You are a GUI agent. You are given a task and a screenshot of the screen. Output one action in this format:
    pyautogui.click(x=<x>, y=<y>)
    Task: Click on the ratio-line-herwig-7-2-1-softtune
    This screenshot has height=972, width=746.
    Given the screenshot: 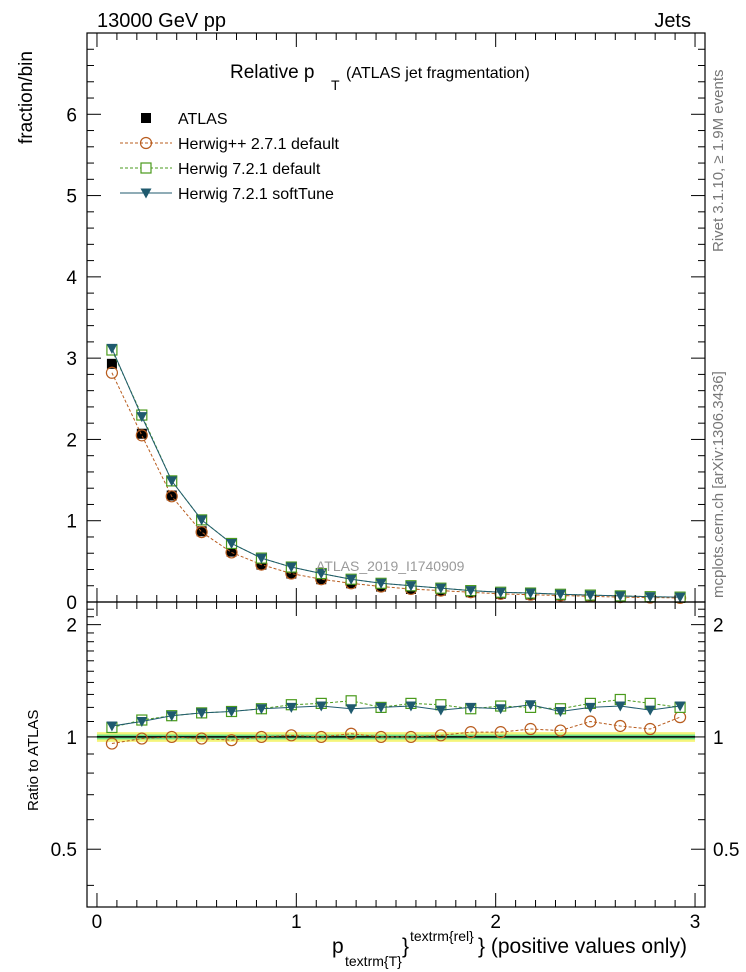 What is the action you would take?
    pyautogui.click(x=396, y=715)
    